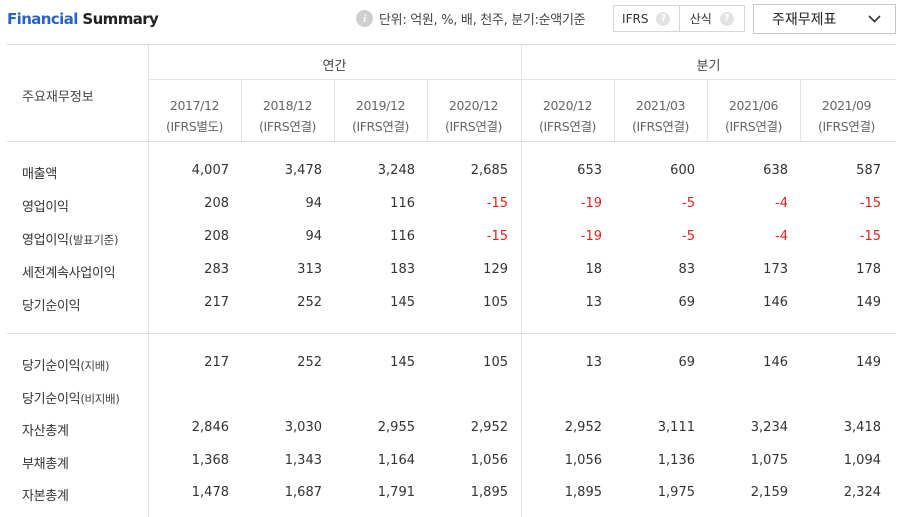 This screenshot has height=517, width=903. Describe the element at coordinates (874, 19) in the screenshot. I see `chevron-down-icon` at that location.